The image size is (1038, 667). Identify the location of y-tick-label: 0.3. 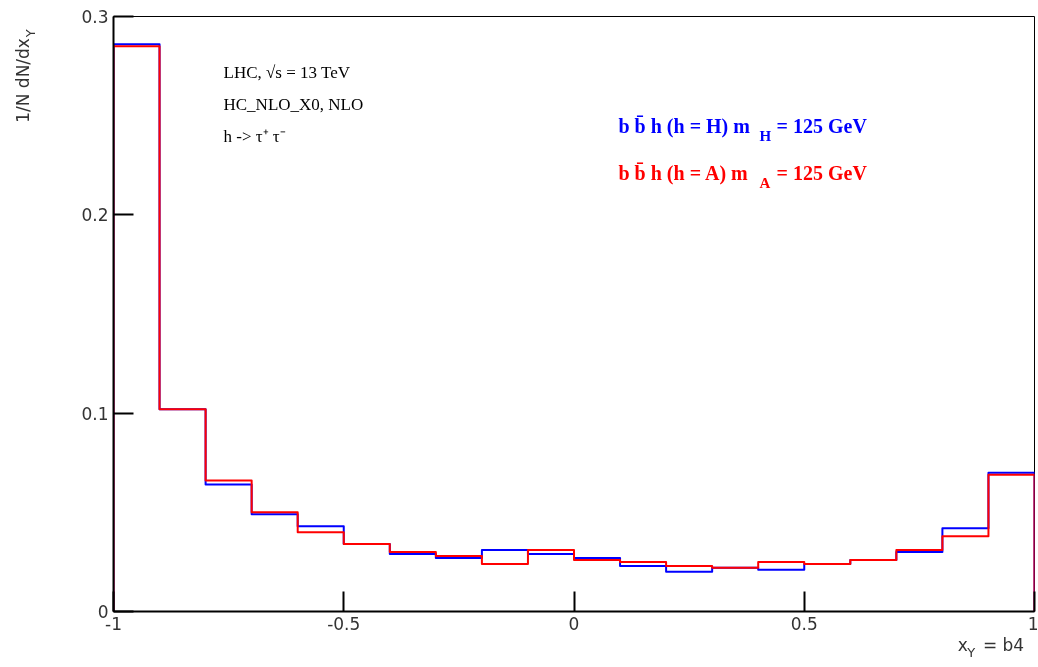
(95, 17).